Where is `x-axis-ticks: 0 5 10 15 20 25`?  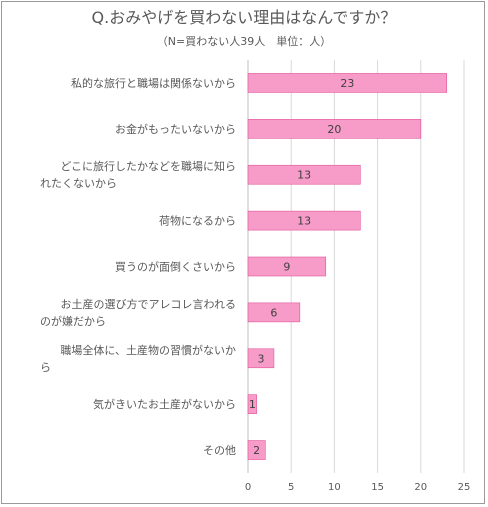
x-axis-ticks: 0 5 10 15 20 25 is located at coordinates (358, 487).